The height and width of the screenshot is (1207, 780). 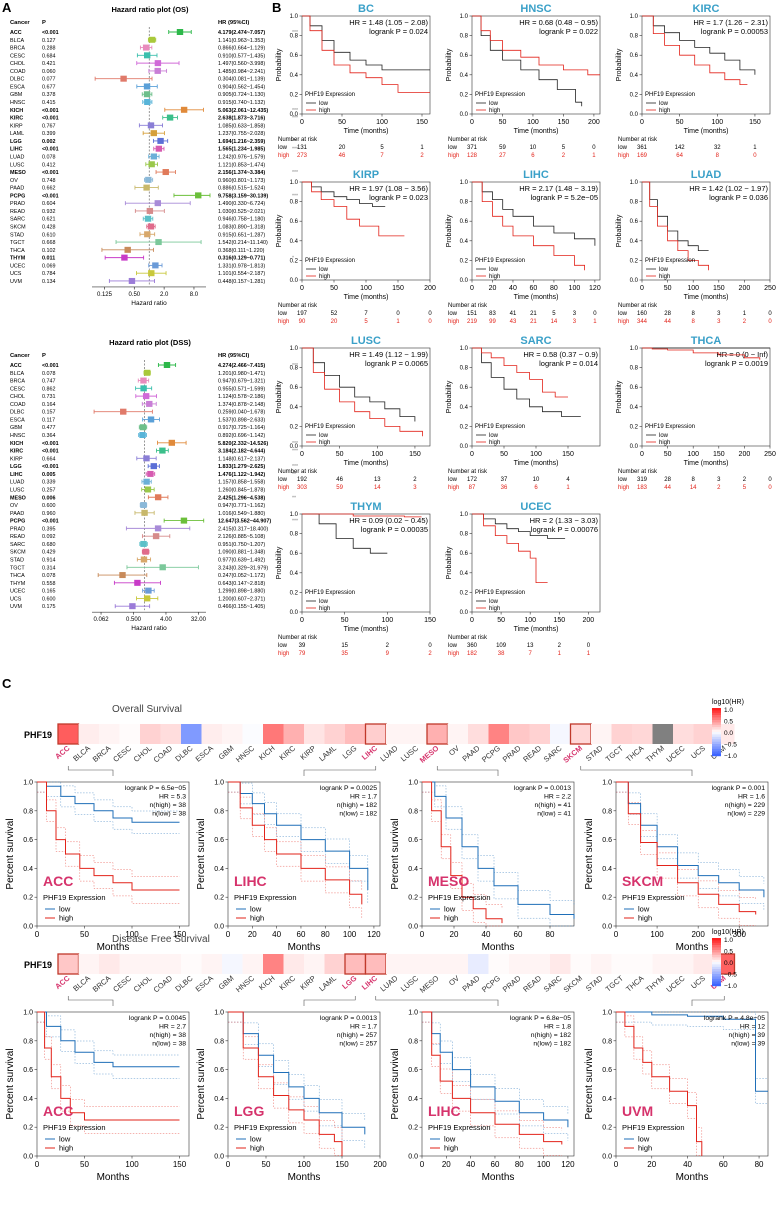 What do you see at coordinates (154, 443) in the screenshot?
I see `forest-row: KICH <0.001 5.820(2.332~14.526) ***` at bounding box center [154, 443].